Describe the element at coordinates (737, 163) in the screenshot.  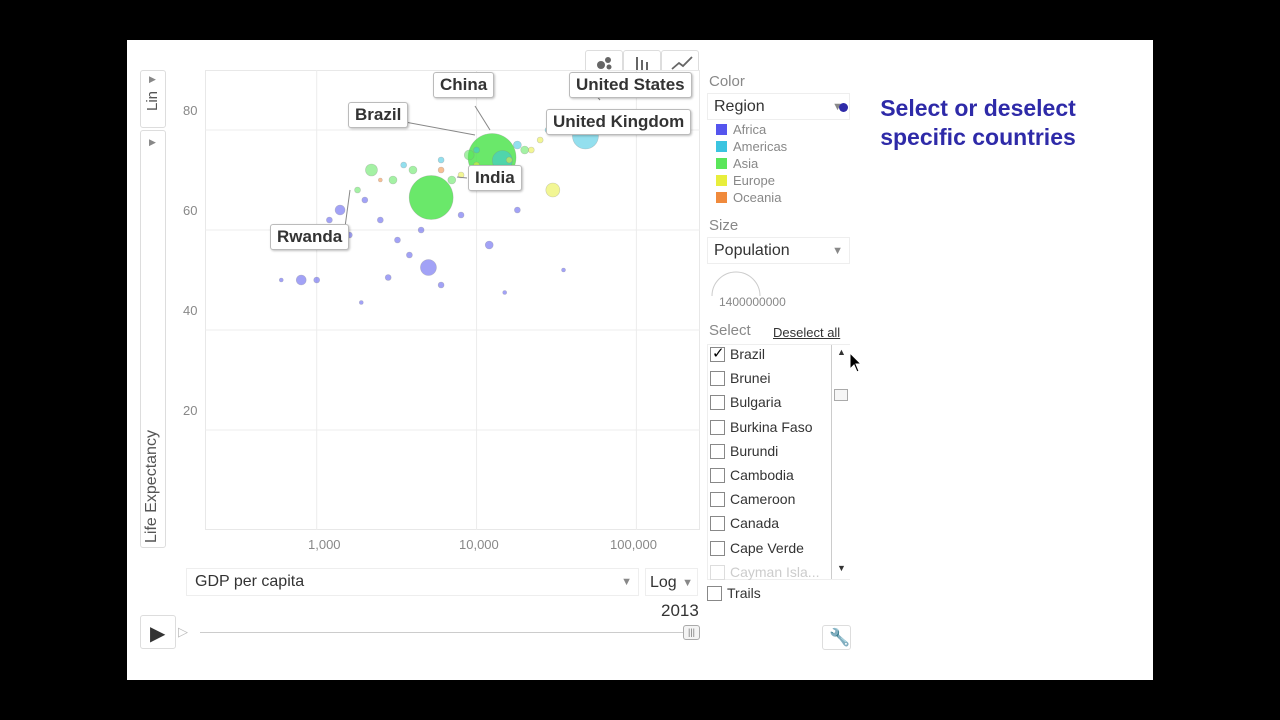
I see `legend-item-asia: Asia` at that location.